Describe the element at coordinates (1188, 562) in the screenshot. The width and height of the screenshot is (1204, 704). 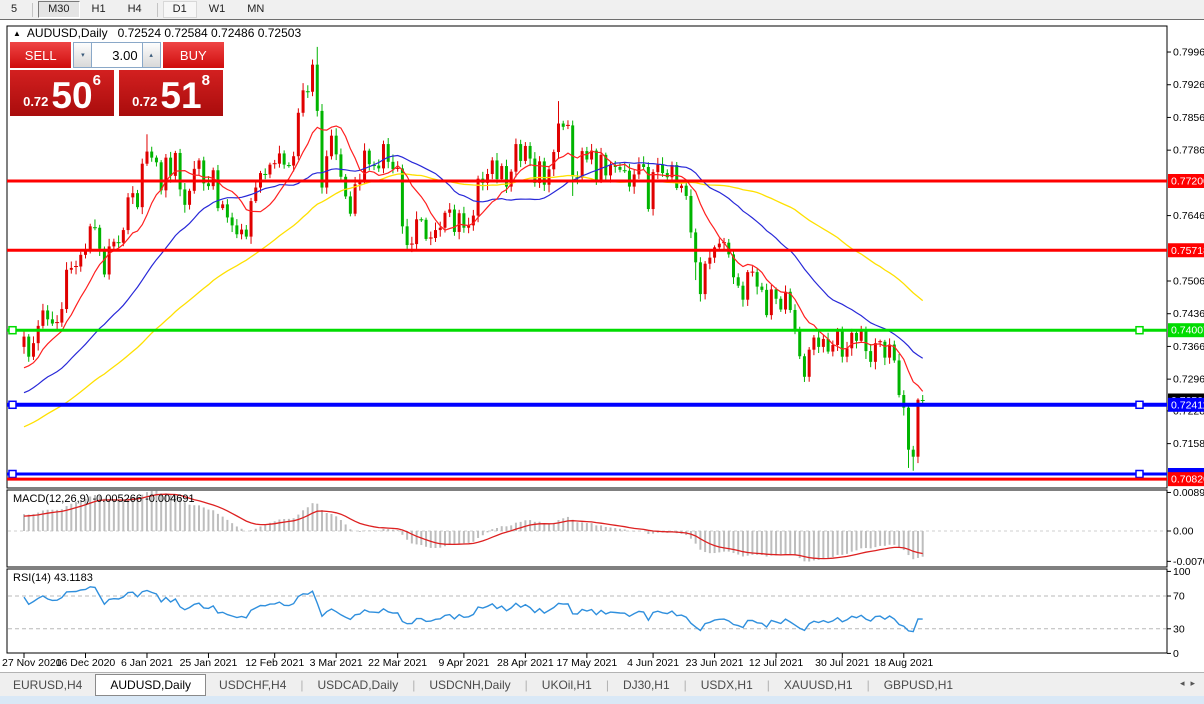
I see `svg-text: -0.00701` at that location.